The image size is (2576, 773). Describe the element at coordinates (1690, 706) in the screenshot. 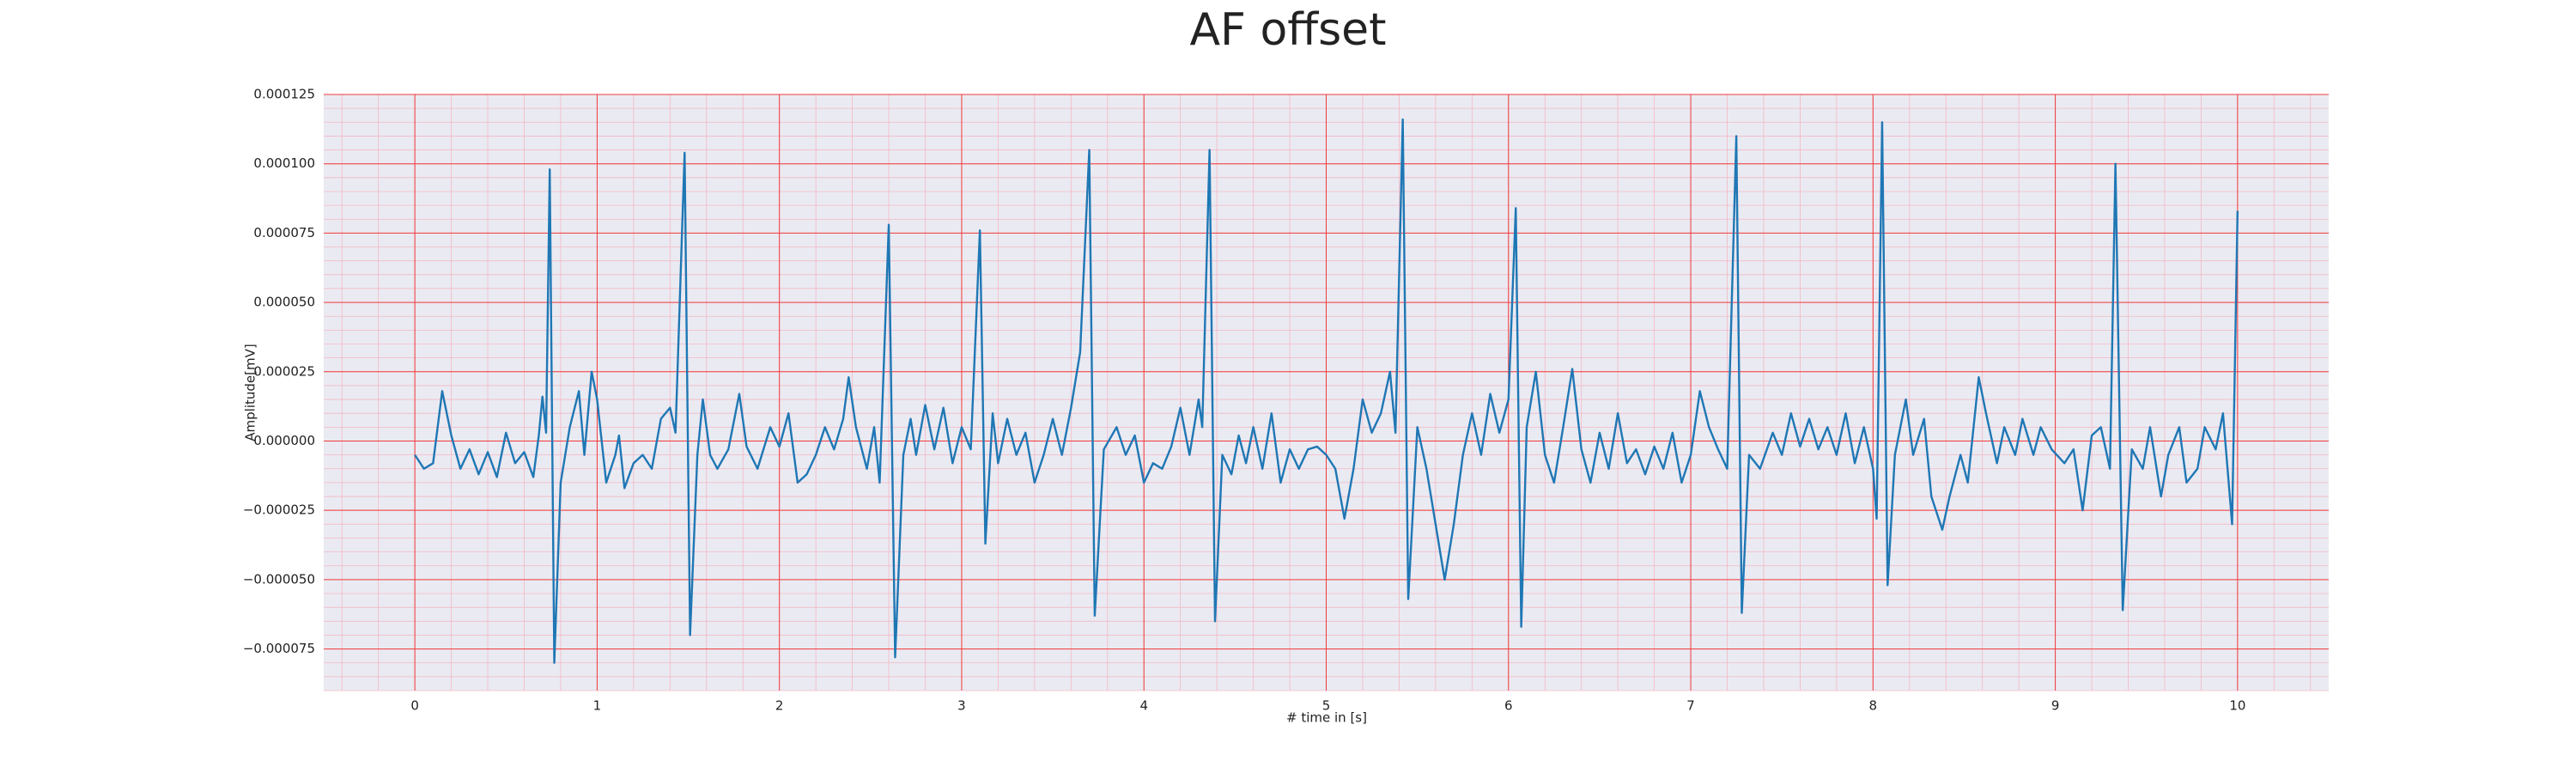

I see `x-tick-label: 7` at that location.